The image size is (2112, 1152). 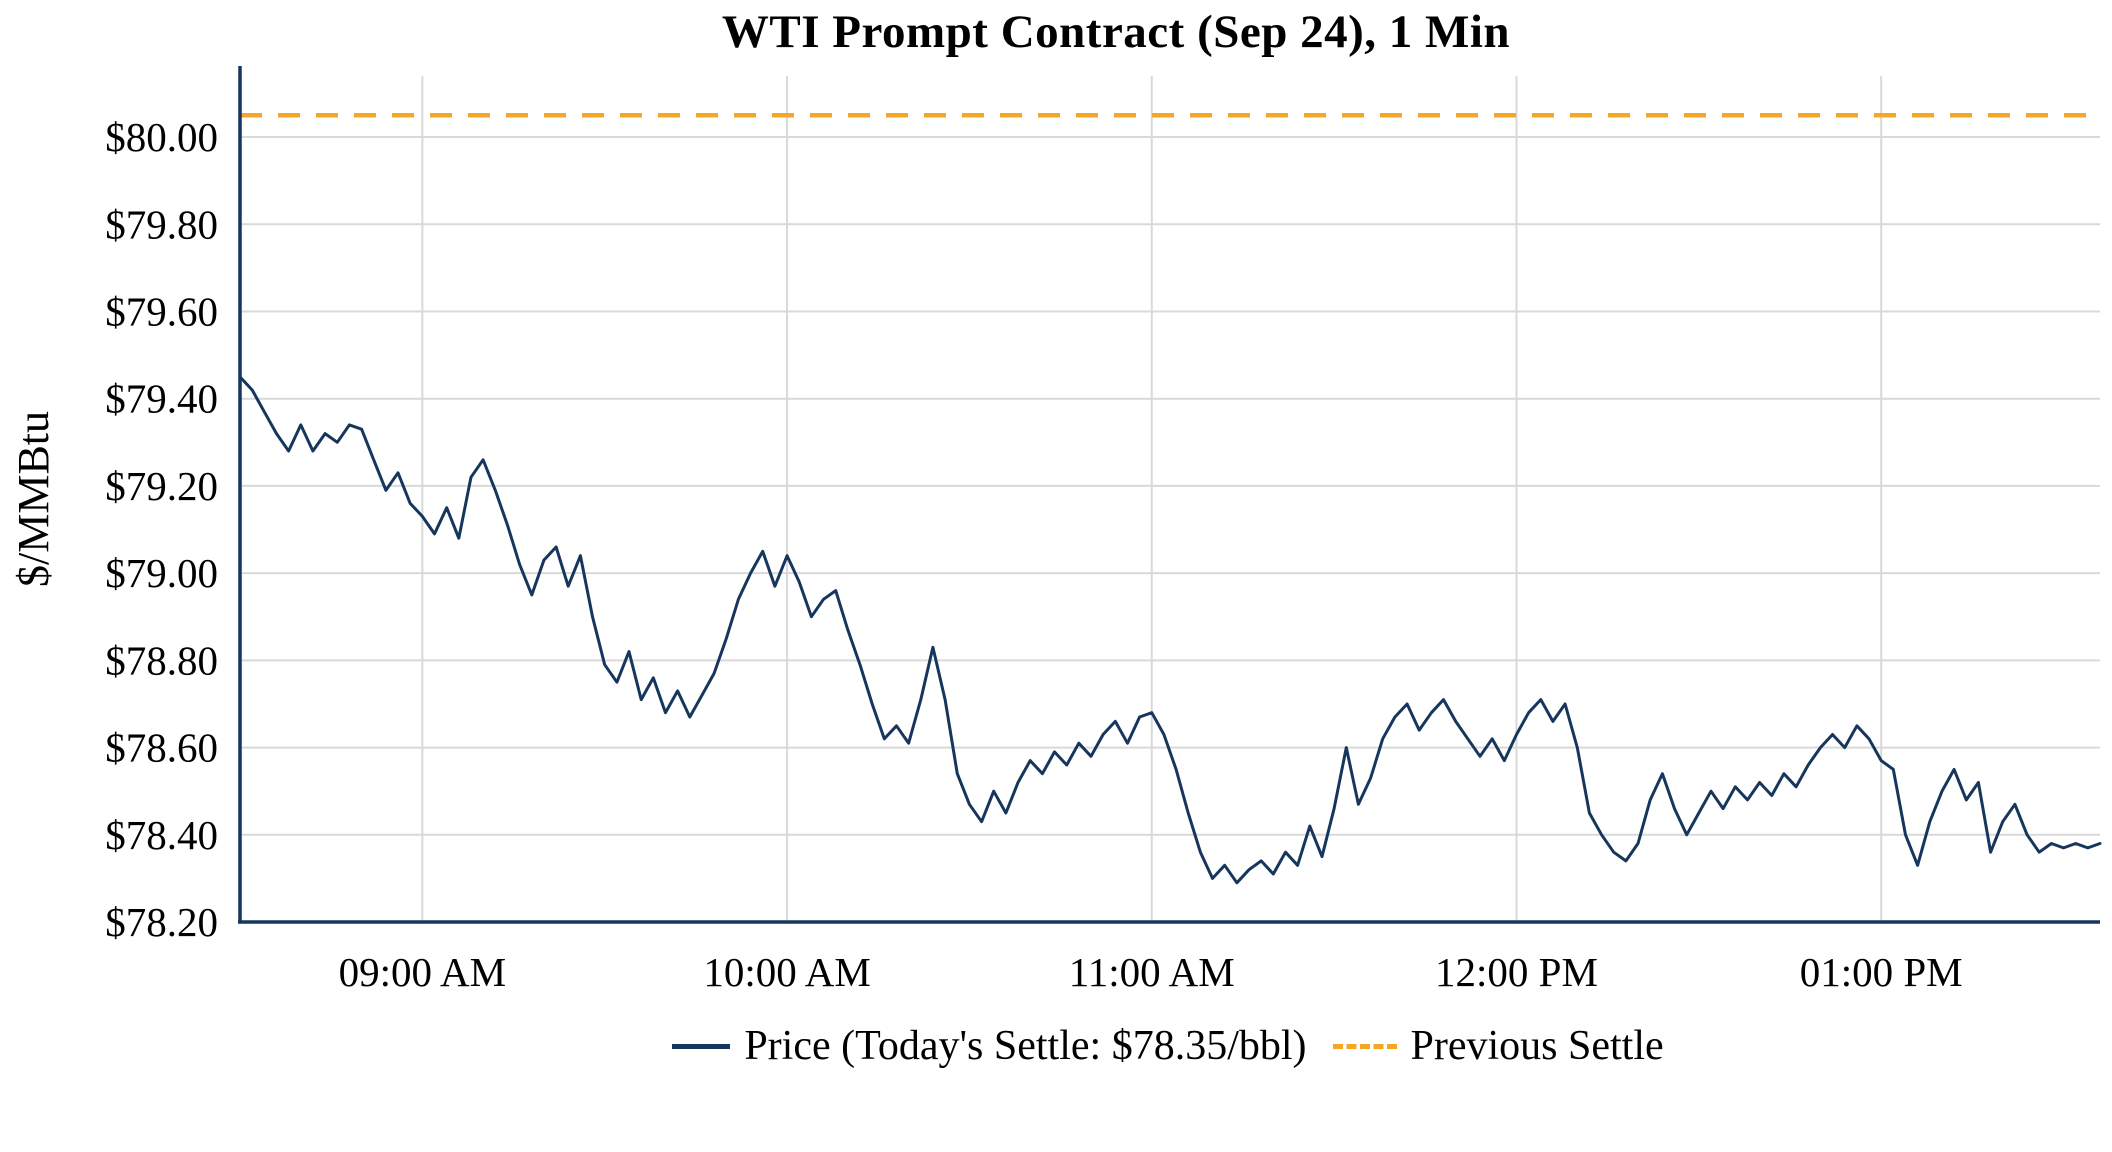 I want to click on y-tick-label: $79.60, so click(x=161, y=311).